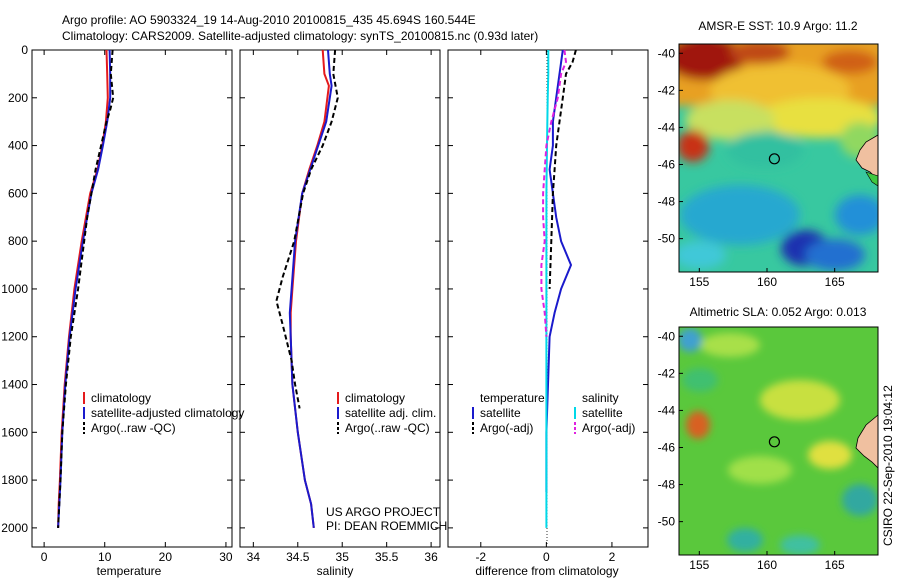  What do you see at coordinates (14, 528) in the screenshot?
I see `temperature-ytick-label: 2000` at bounding box center [14, 528].